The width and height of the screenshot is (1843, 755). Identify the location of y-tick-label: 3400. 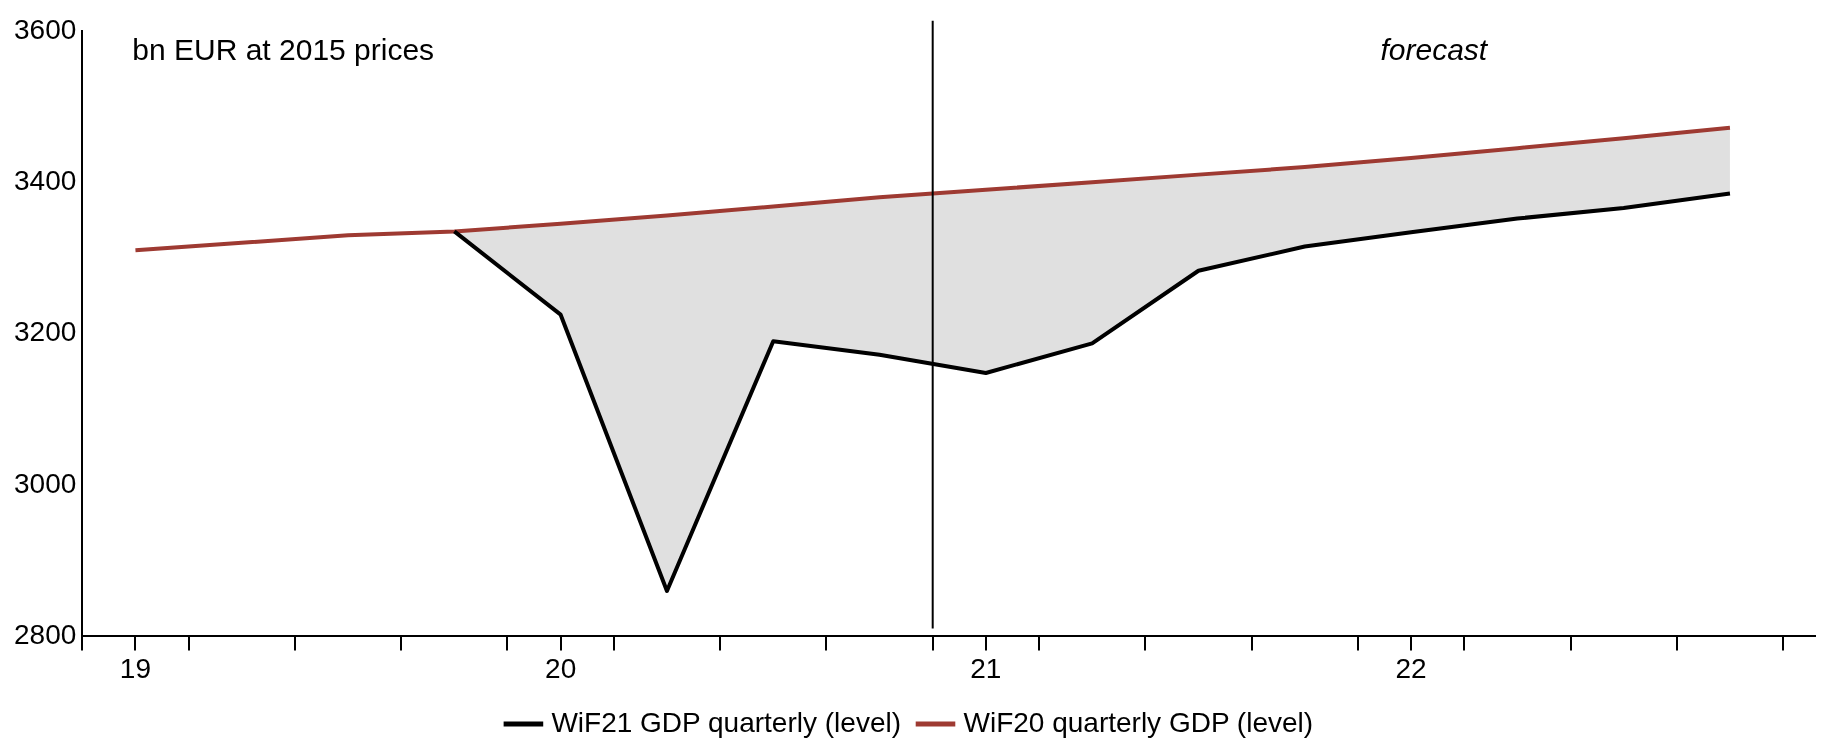
(45, 180).